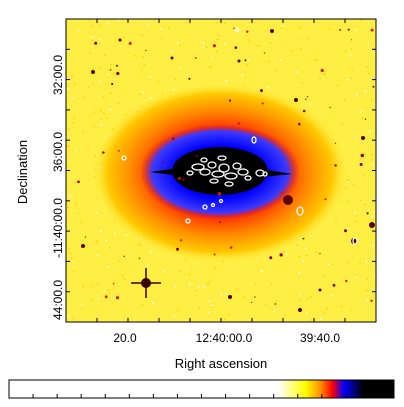 The width and height of the screenshot is (404, 407). I want to click on y-tick-label-4: 44:00.0, so click(58, 300).